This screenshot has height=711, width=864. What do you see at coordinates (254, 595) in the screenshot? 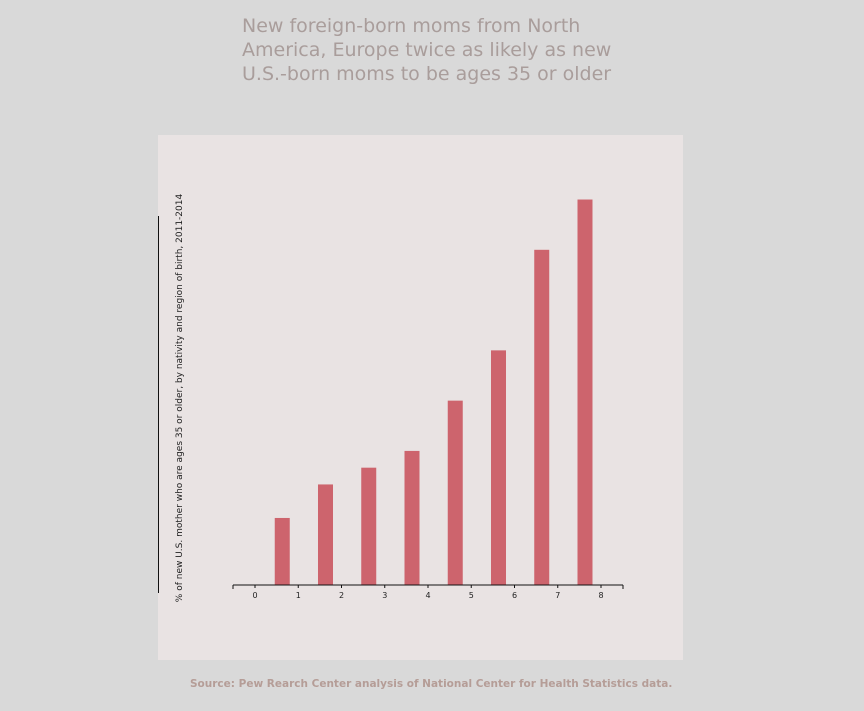
I see `x-tick-label-0: 0` at bounding box center [254, 595].